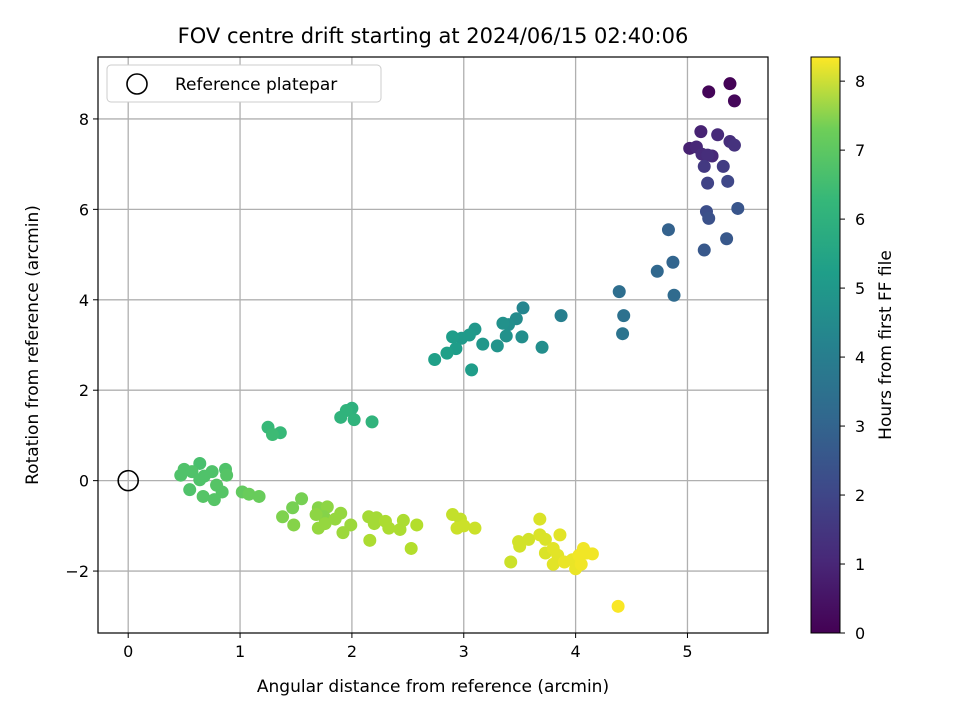 This screenshot has width=960, height=724. What do you see at coordinates (84, 119) in the screenshot?
I see `y-tick-label: 8` at bounding box center [84, 119].